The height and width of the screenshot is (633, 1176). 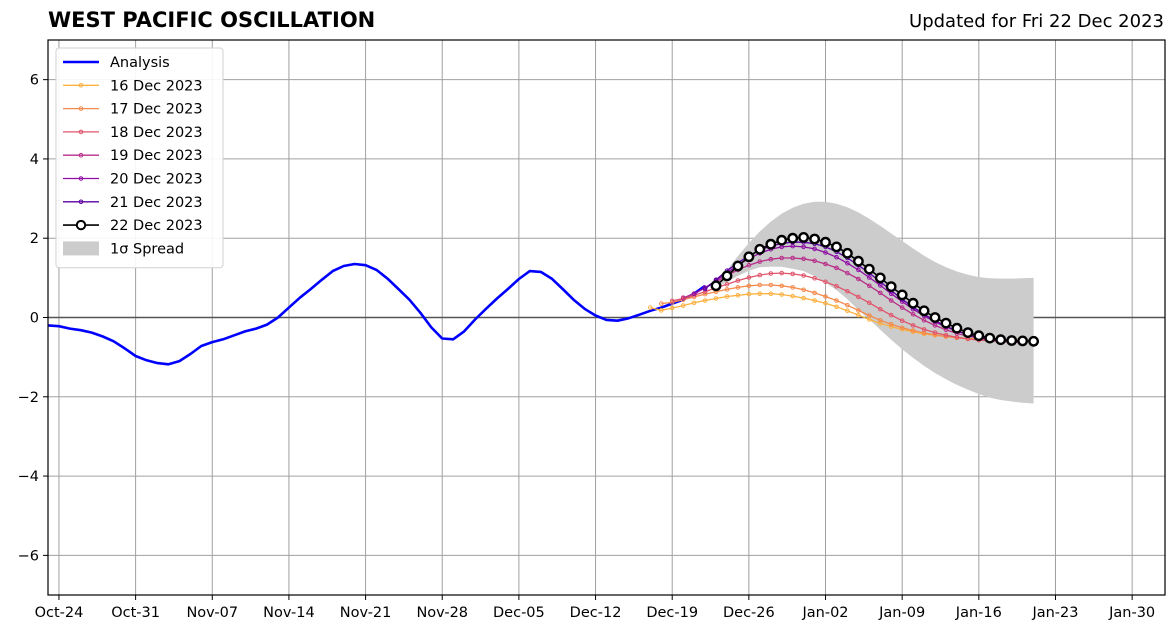 What do you see at coordinates (156, 226) in the screenshot?
I see `legend-label: 22 Dec 2023` at bounding box center [156, 226].